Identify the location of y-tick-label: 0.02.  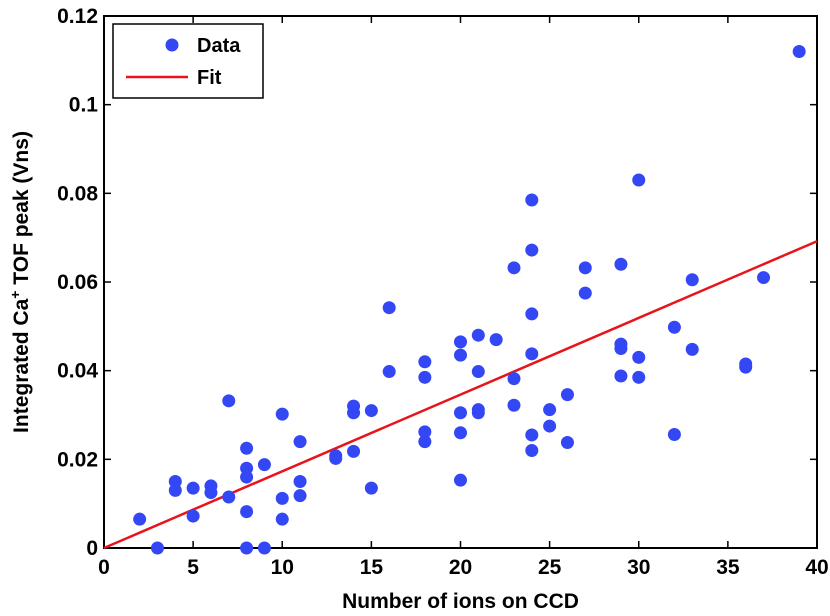
(77, 459).